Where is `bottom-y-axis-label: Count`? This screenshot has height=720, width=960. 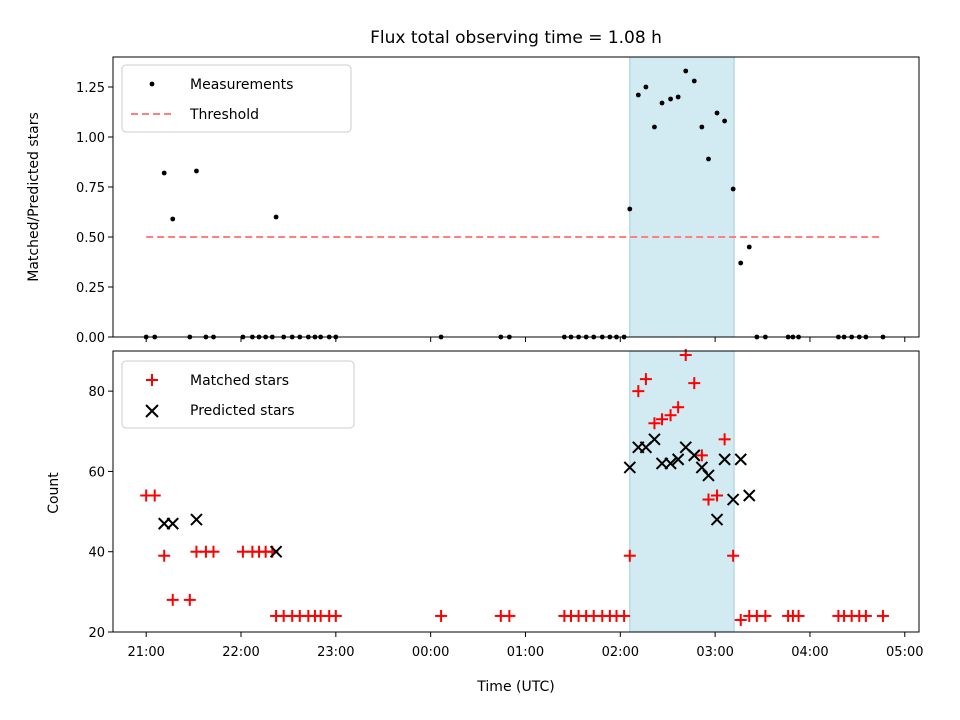 bottom-y-axis-label: Count is located at coordinates (54, 493).